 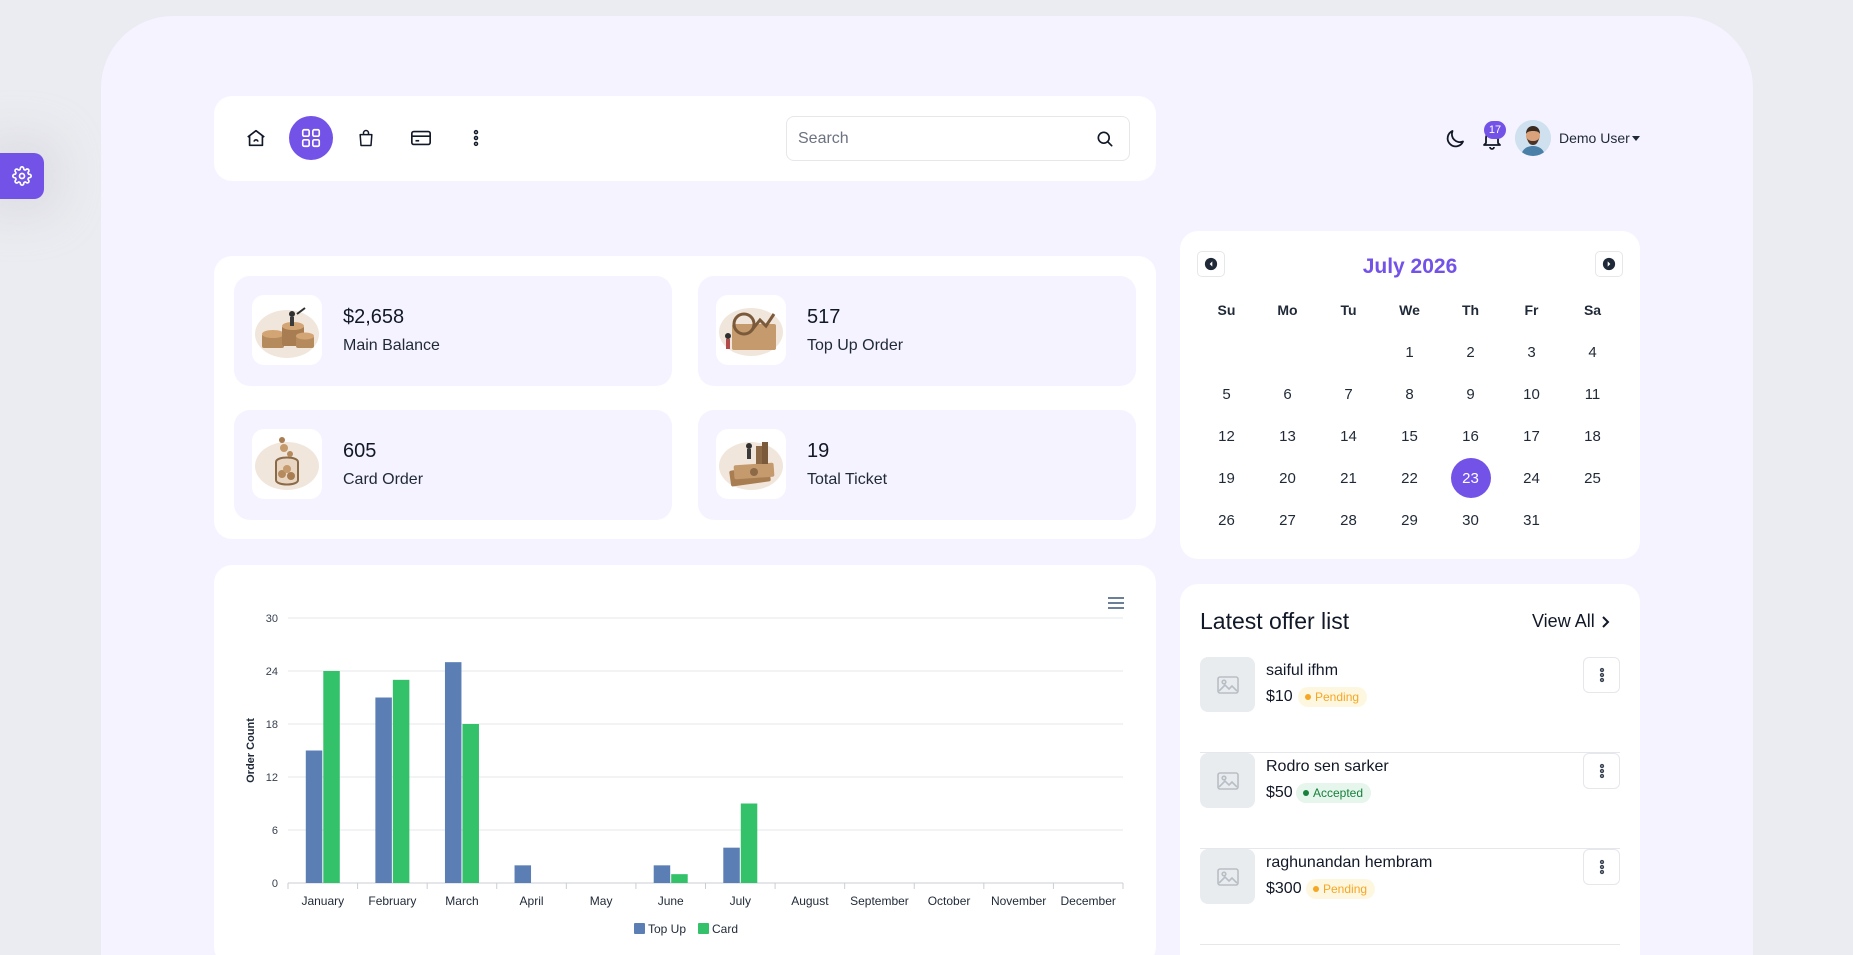 What do you see at coordinates (22, 176) in the screenshot?
I see `settings-toggle-button` at bounding box center [22, 176].